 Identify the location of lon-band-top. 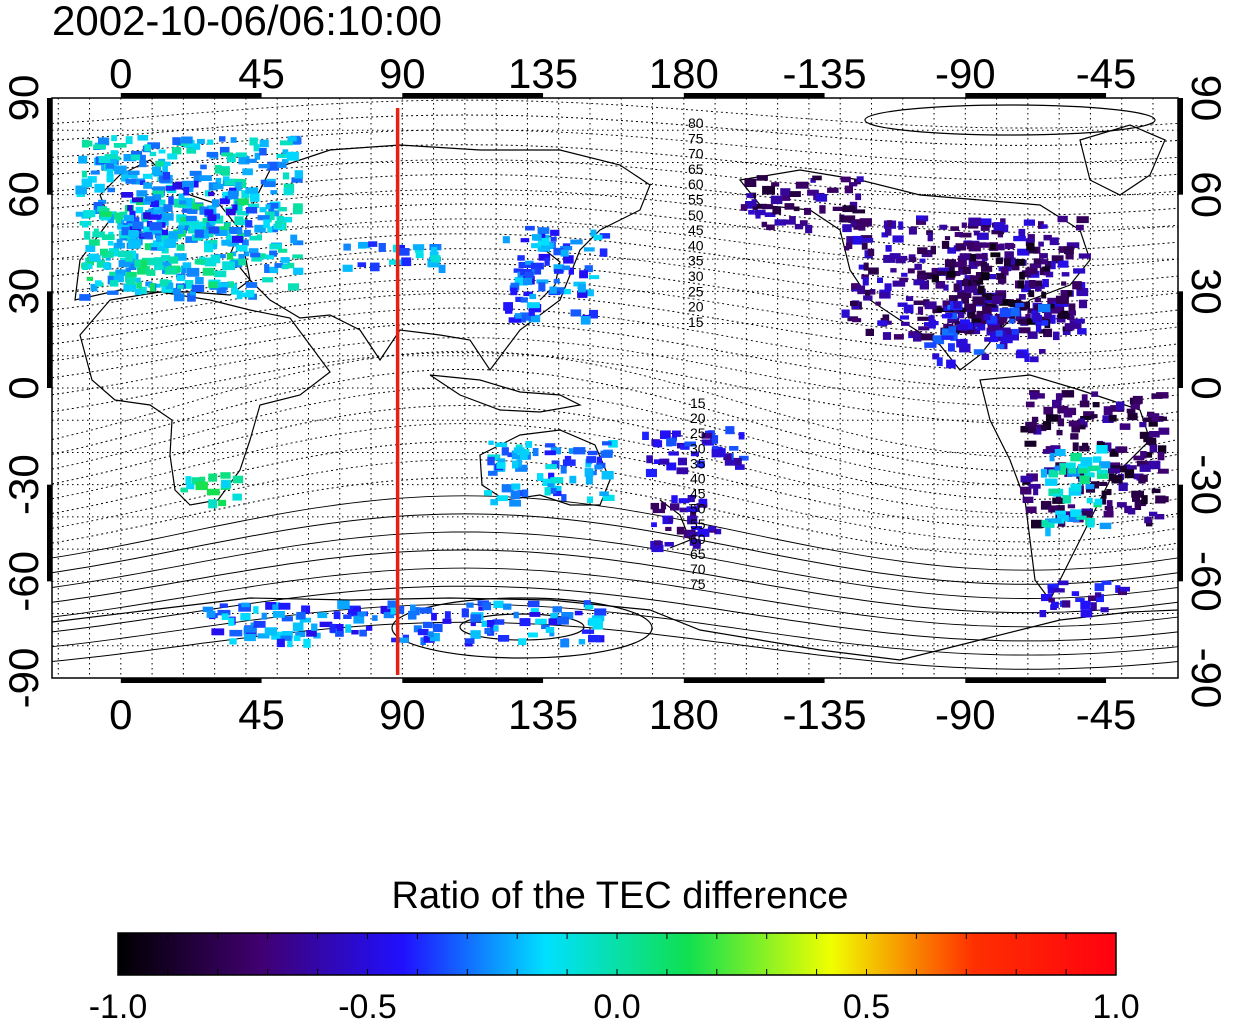
(473, 95).